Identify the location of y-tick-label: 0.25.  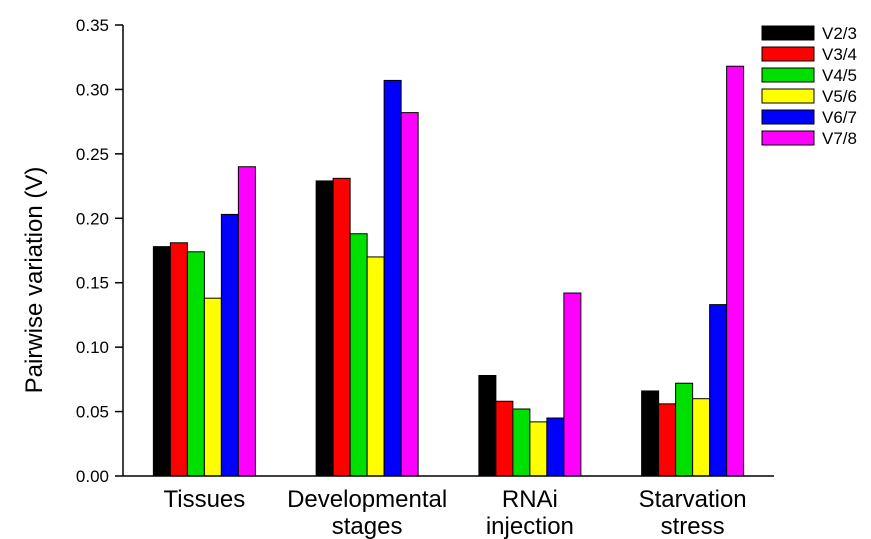
(92, 154).